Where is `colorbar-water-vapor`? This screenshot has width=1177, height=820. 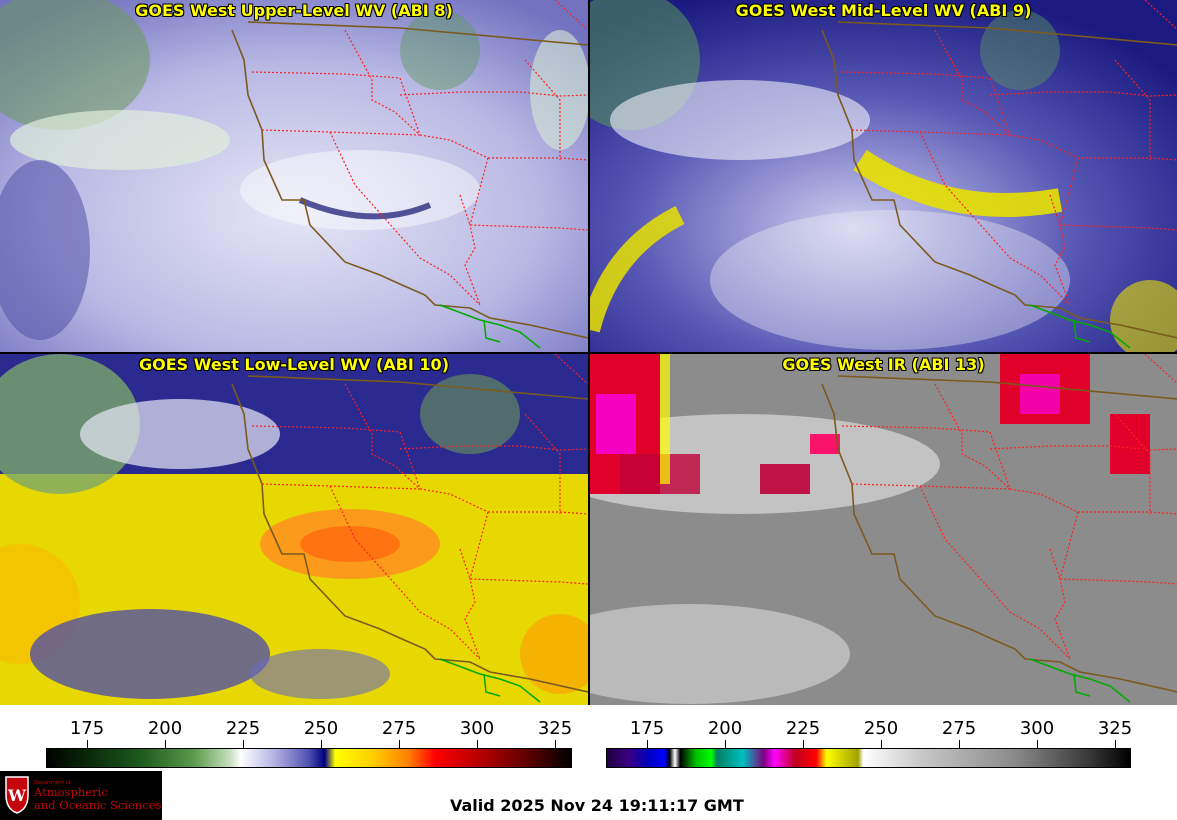
colorbar-water-vapor is located at coordinates (309, 758).